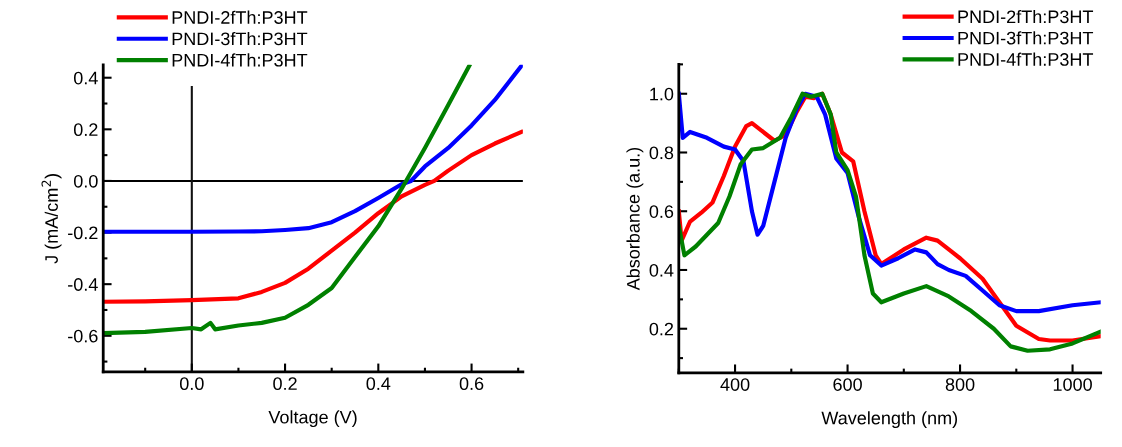 The height and width of the screenshot is (447, 1122). Describe the element at coordinates (661, 211) in the screenshot. I see `y-tick-label: 0.6` at that location.